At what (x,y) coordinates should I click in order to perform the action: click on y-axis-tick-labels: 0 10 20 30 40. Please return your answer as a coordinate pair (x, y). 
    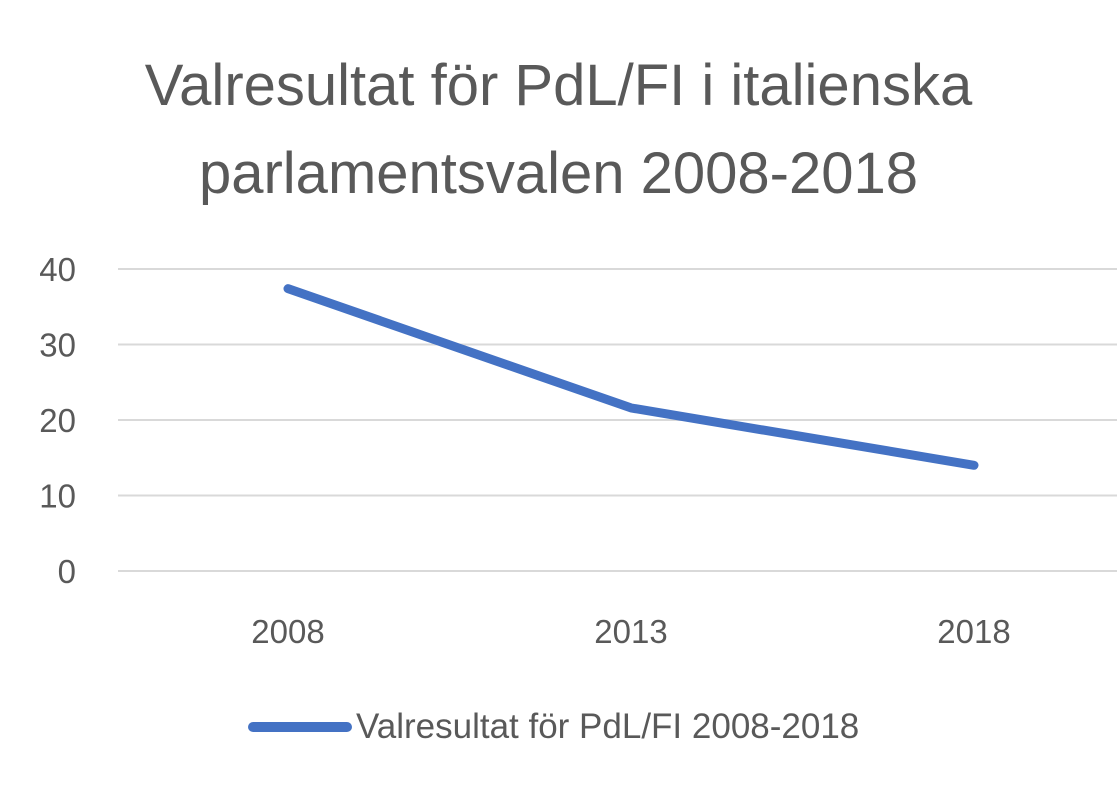
    Looking at the image, I should click on (57, 420).